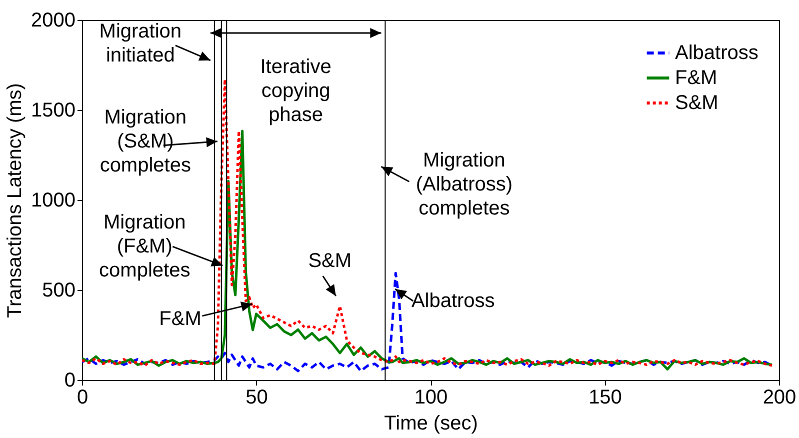 This screenshot has height=438, width=799. What do you see at coordinates (453, 301) in the screenshot?
I see `annotation: Albatross` at bounding box center [453, 301].